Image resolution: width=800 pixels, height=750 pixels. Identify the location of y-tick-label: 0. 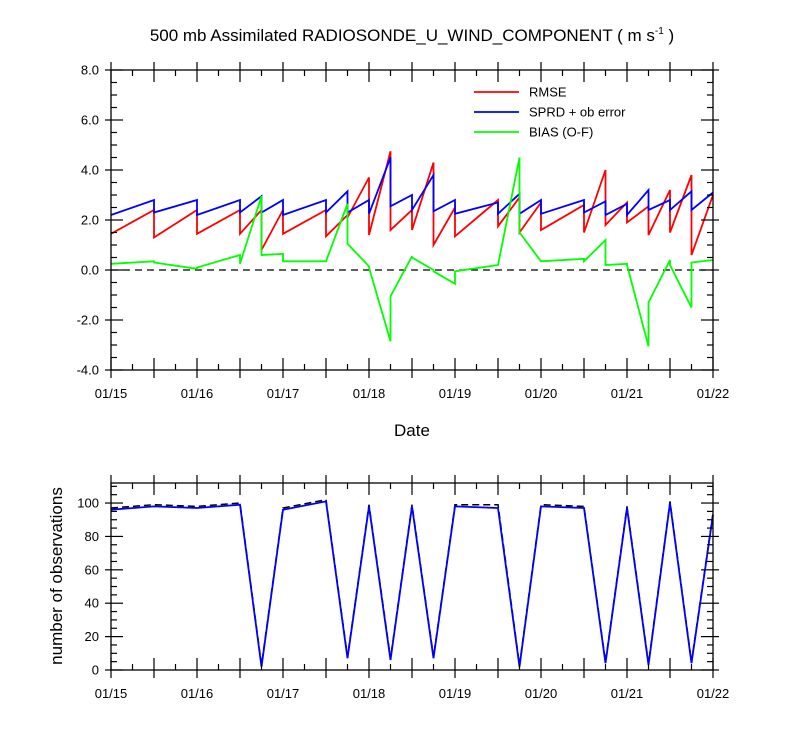
(95, 670).